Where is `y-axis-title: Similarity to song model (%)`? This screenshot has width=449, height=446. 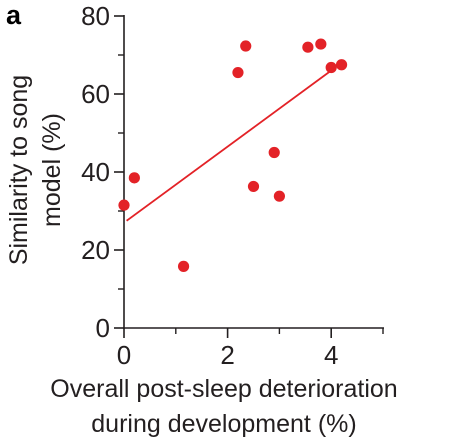
y-axis-title: Similarity to song model (%) is located at coordinates (35, 170).